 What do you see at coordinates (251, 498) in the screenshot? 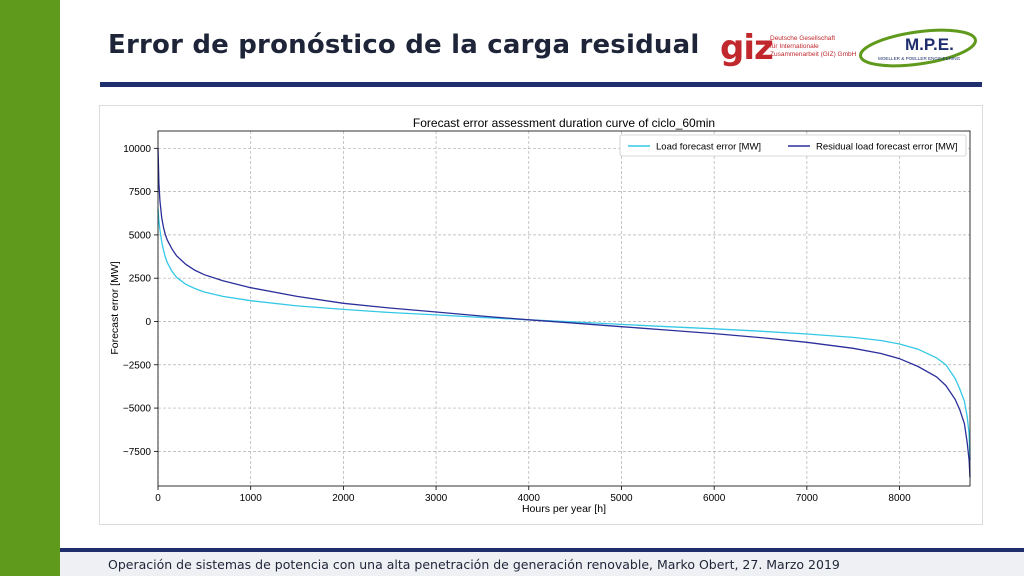
I see `x-tick-label: 1000` at bounding box center [251, 498].